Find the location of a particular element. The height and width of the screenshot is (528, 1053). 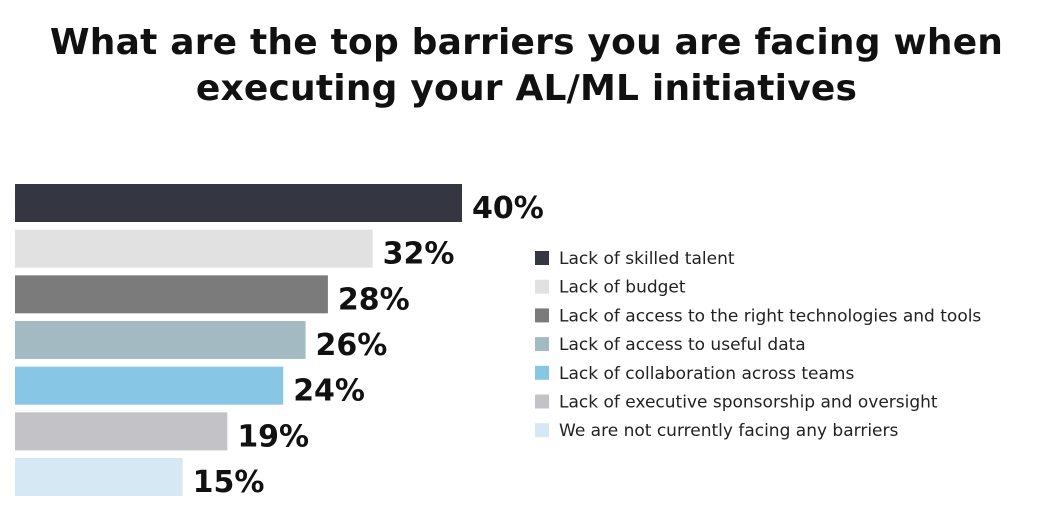

bar-value-label-4: 26% is located at coordinates (352, 345).